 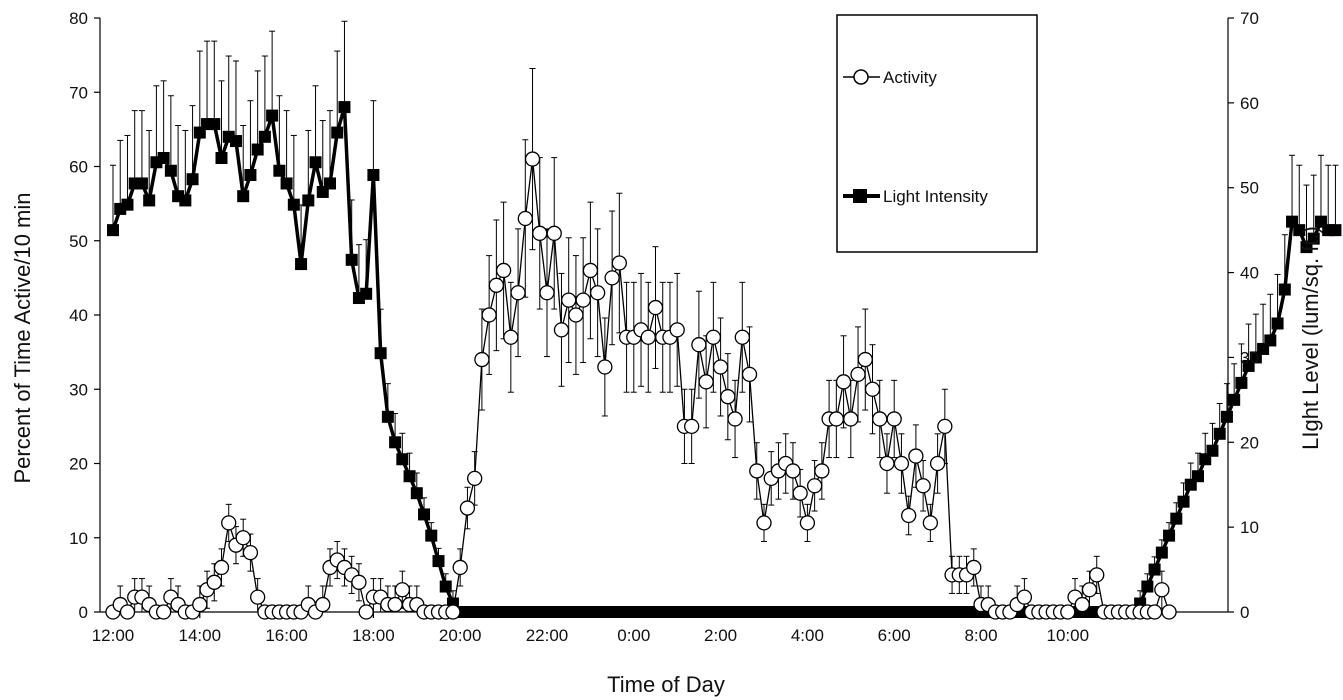 What do you see at coordinates (1244, 612) in the screenshot?
I see `right-y-tick-label: 0` at bounding box center [1244, 612].